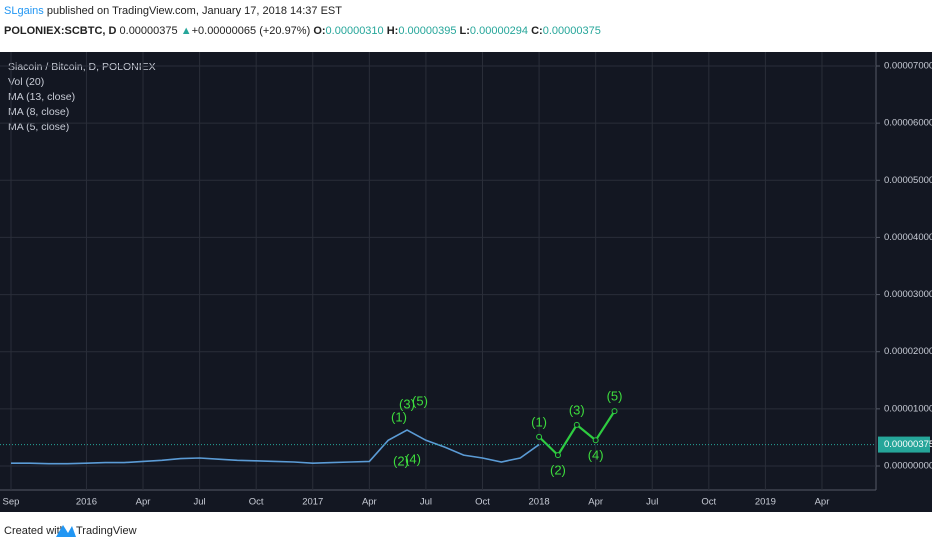  I want to click on legend-entry: Vol (20), so click(26, 82).